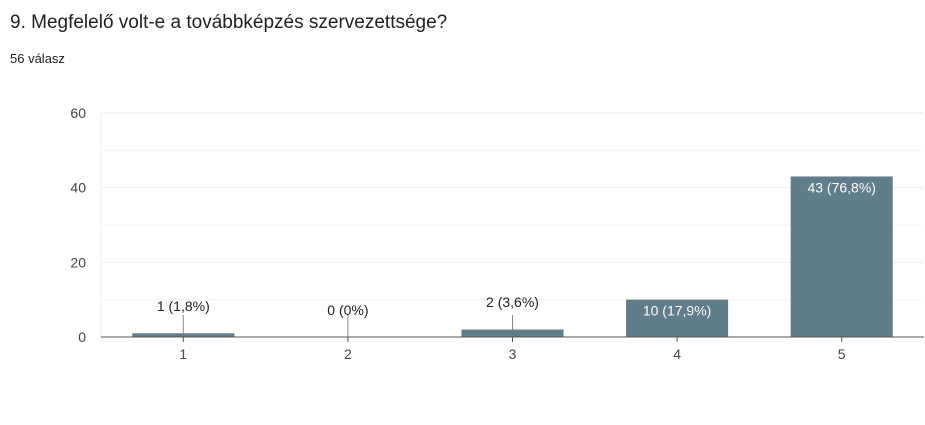 The width and height of the screenshot is (925, 425). Describe the element at coordinates (513, 354) in the screenshot. I see `x-tick-label: 3` at that location.